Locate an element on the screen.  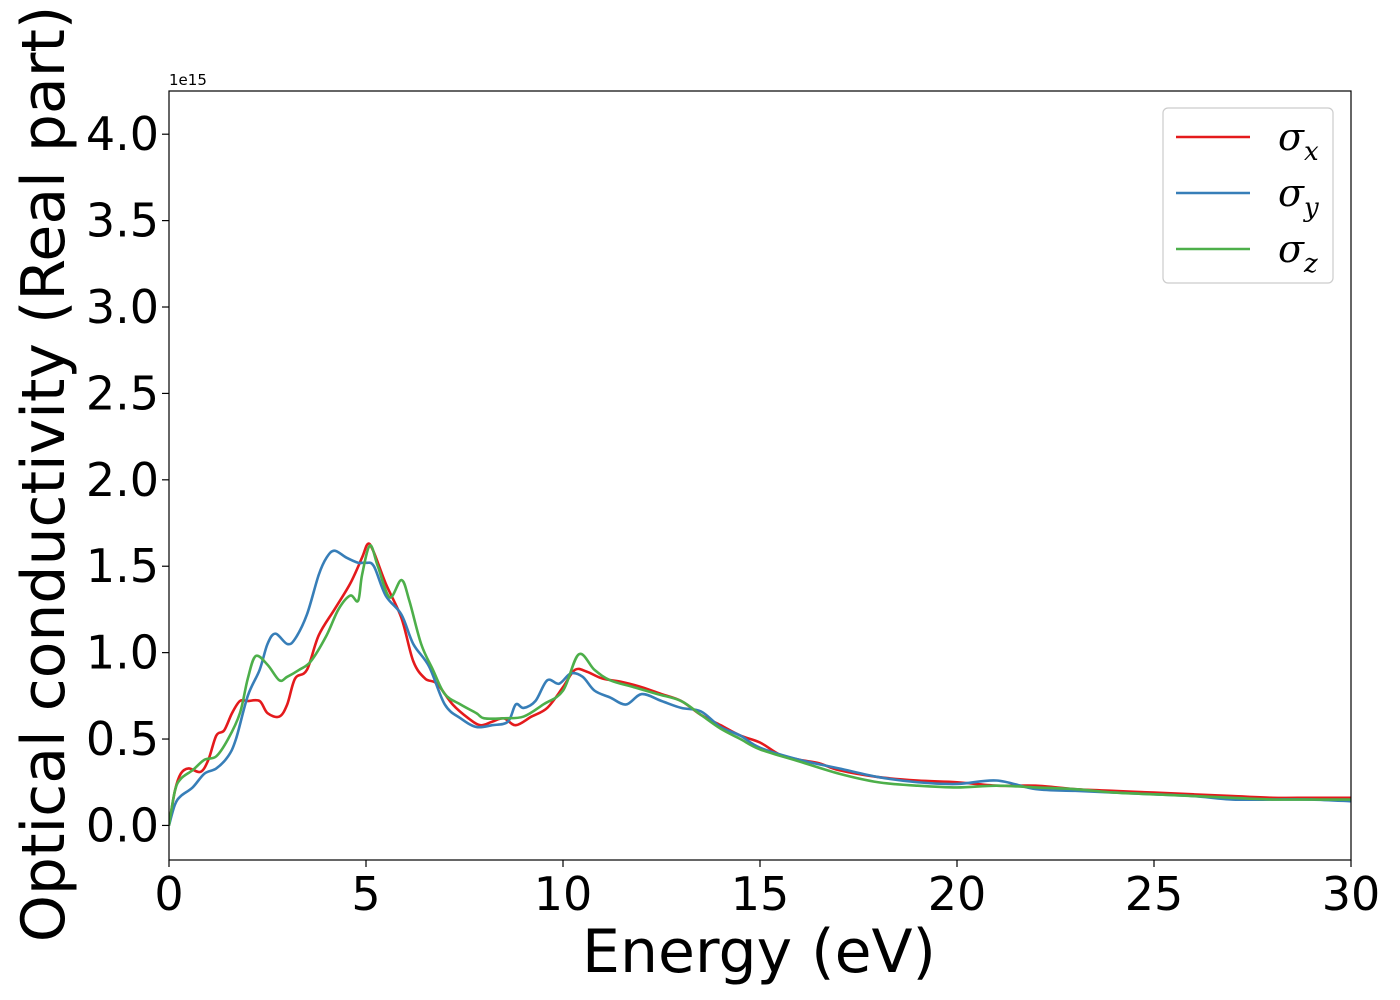
x-tick-label: 5 is located at coordinates (365, 894).